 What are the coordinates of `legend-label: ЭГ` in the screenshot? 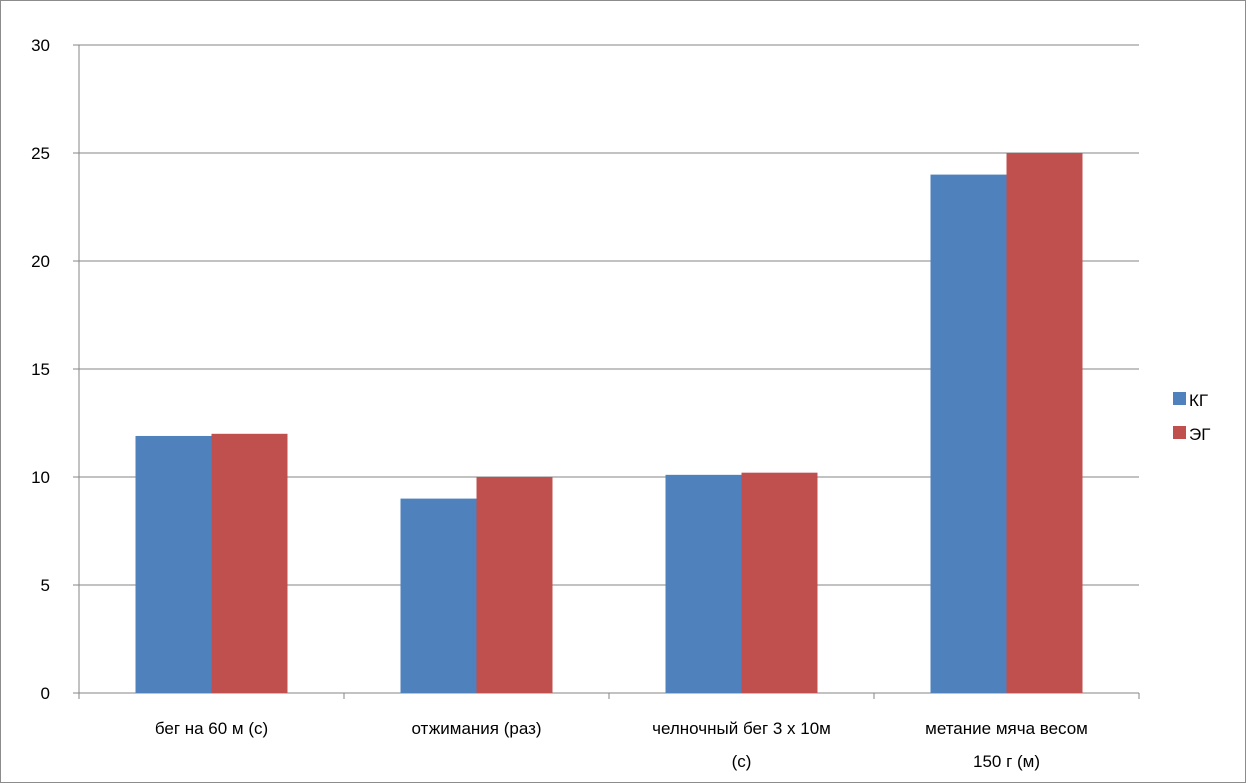 It's located at (1199, 434).